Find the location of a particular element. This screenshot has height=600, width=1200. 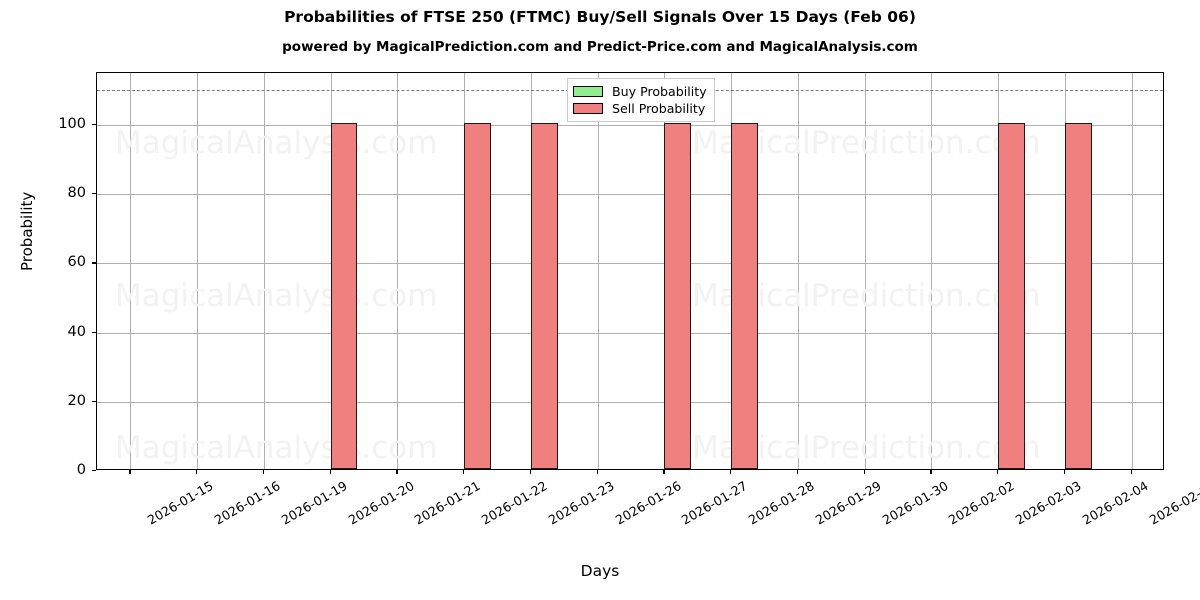

chart-legend: Buy Probability Sell Probability is located at coordinates (641, 100).